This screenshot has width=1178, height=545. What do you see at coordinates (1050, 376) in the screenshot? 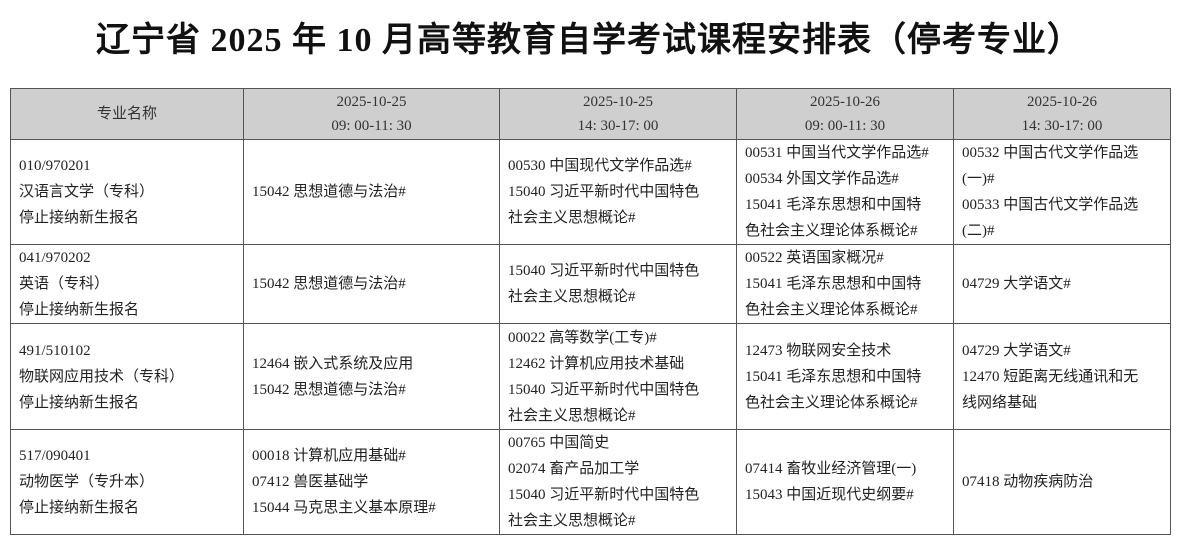
I see `course-line: 12470 短距离无线通讯和无` at bounding box center [1050, 376].